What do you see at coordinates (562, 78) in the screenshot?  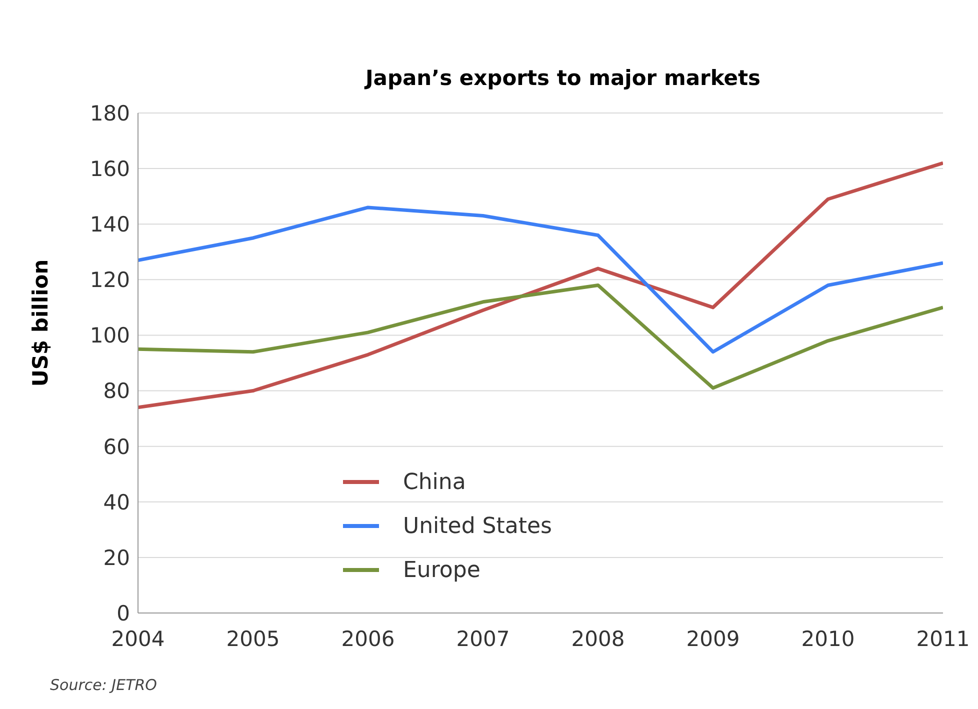 I see `chart-title: Japan’s exports to major markets` at bounding box center [562, 78].